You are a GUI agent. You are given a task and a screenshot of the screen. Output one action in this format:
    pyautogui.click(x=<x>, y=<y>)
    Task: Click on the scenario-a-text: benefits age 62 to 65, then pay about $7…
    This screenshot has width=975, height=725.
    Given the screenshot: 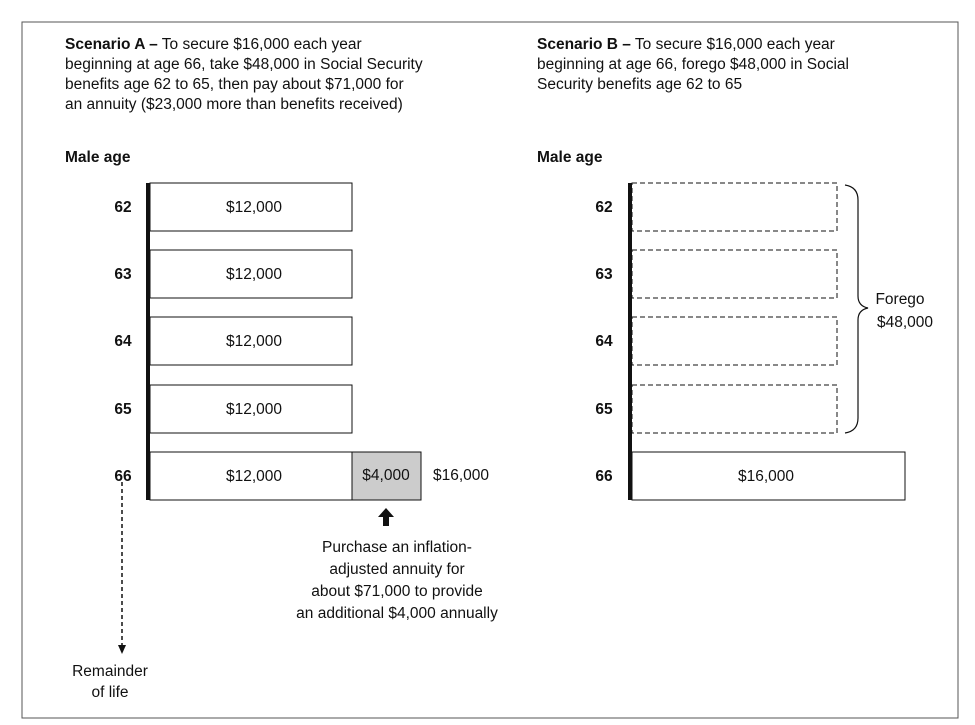 What is the action you would take?
    pyautogui.click(x=234, y=84)
    